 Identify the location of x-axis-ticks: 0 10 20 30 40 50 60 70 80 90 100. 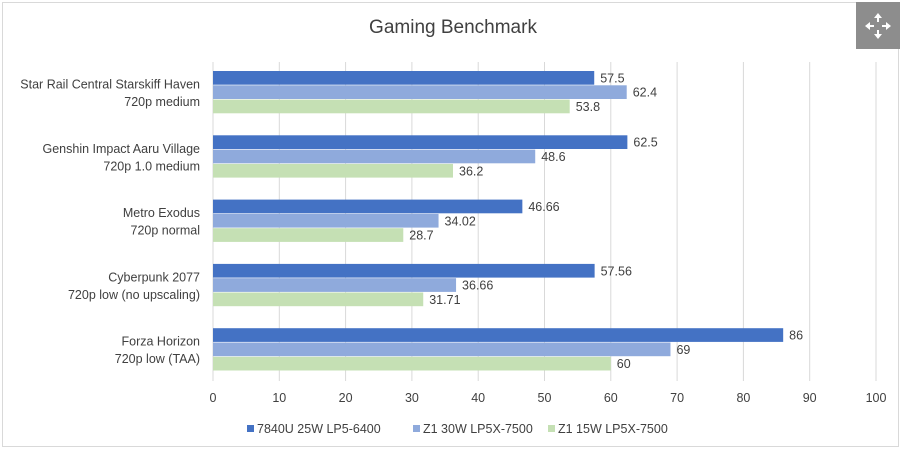
(548, 398).